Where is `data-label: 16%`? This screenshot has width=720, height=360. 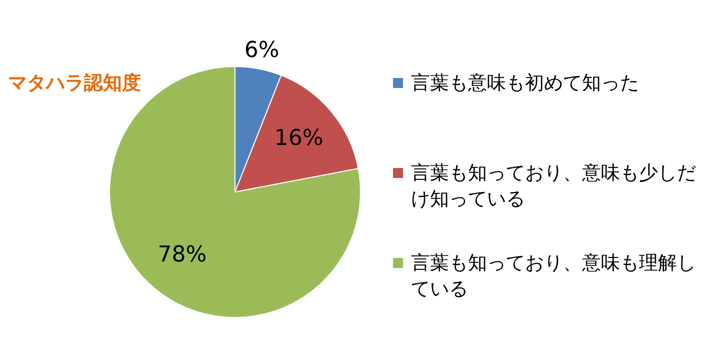
data-label: 16% is located at coordinates (299, 138).